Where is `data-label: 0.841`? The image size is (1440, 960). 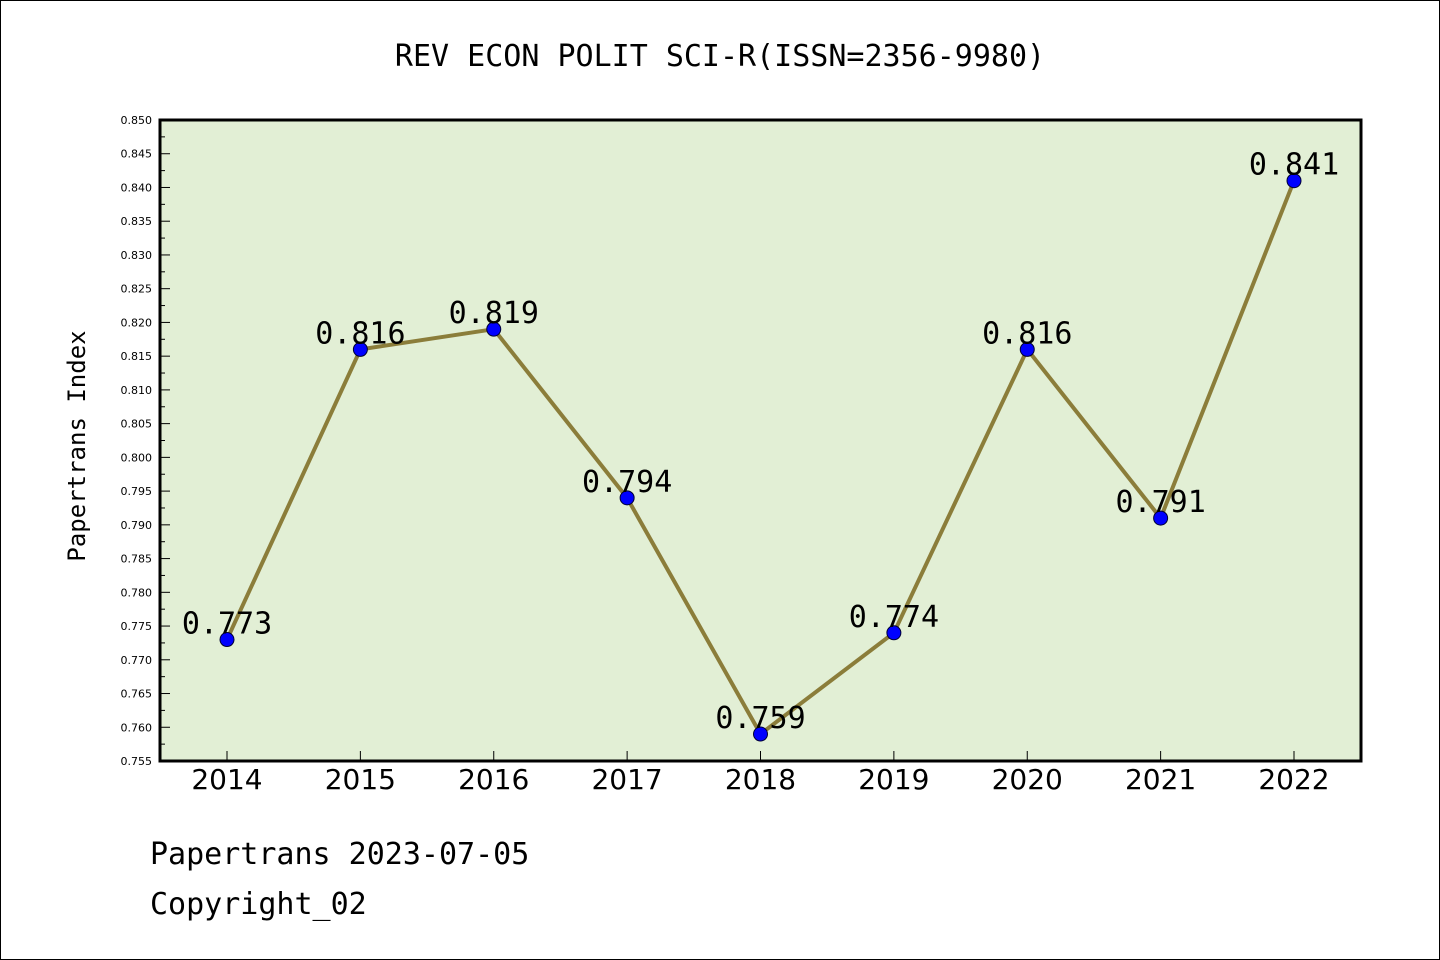
data-label: 0.841 is located at coordinates (1294, 165).